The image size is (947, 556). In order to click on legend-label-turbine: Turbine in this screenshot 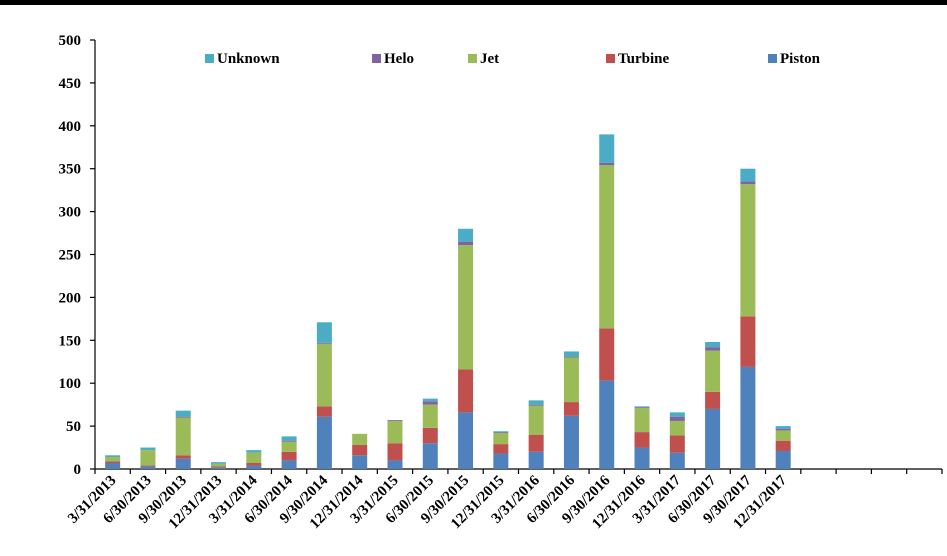, I will do `click(643, 59)`.